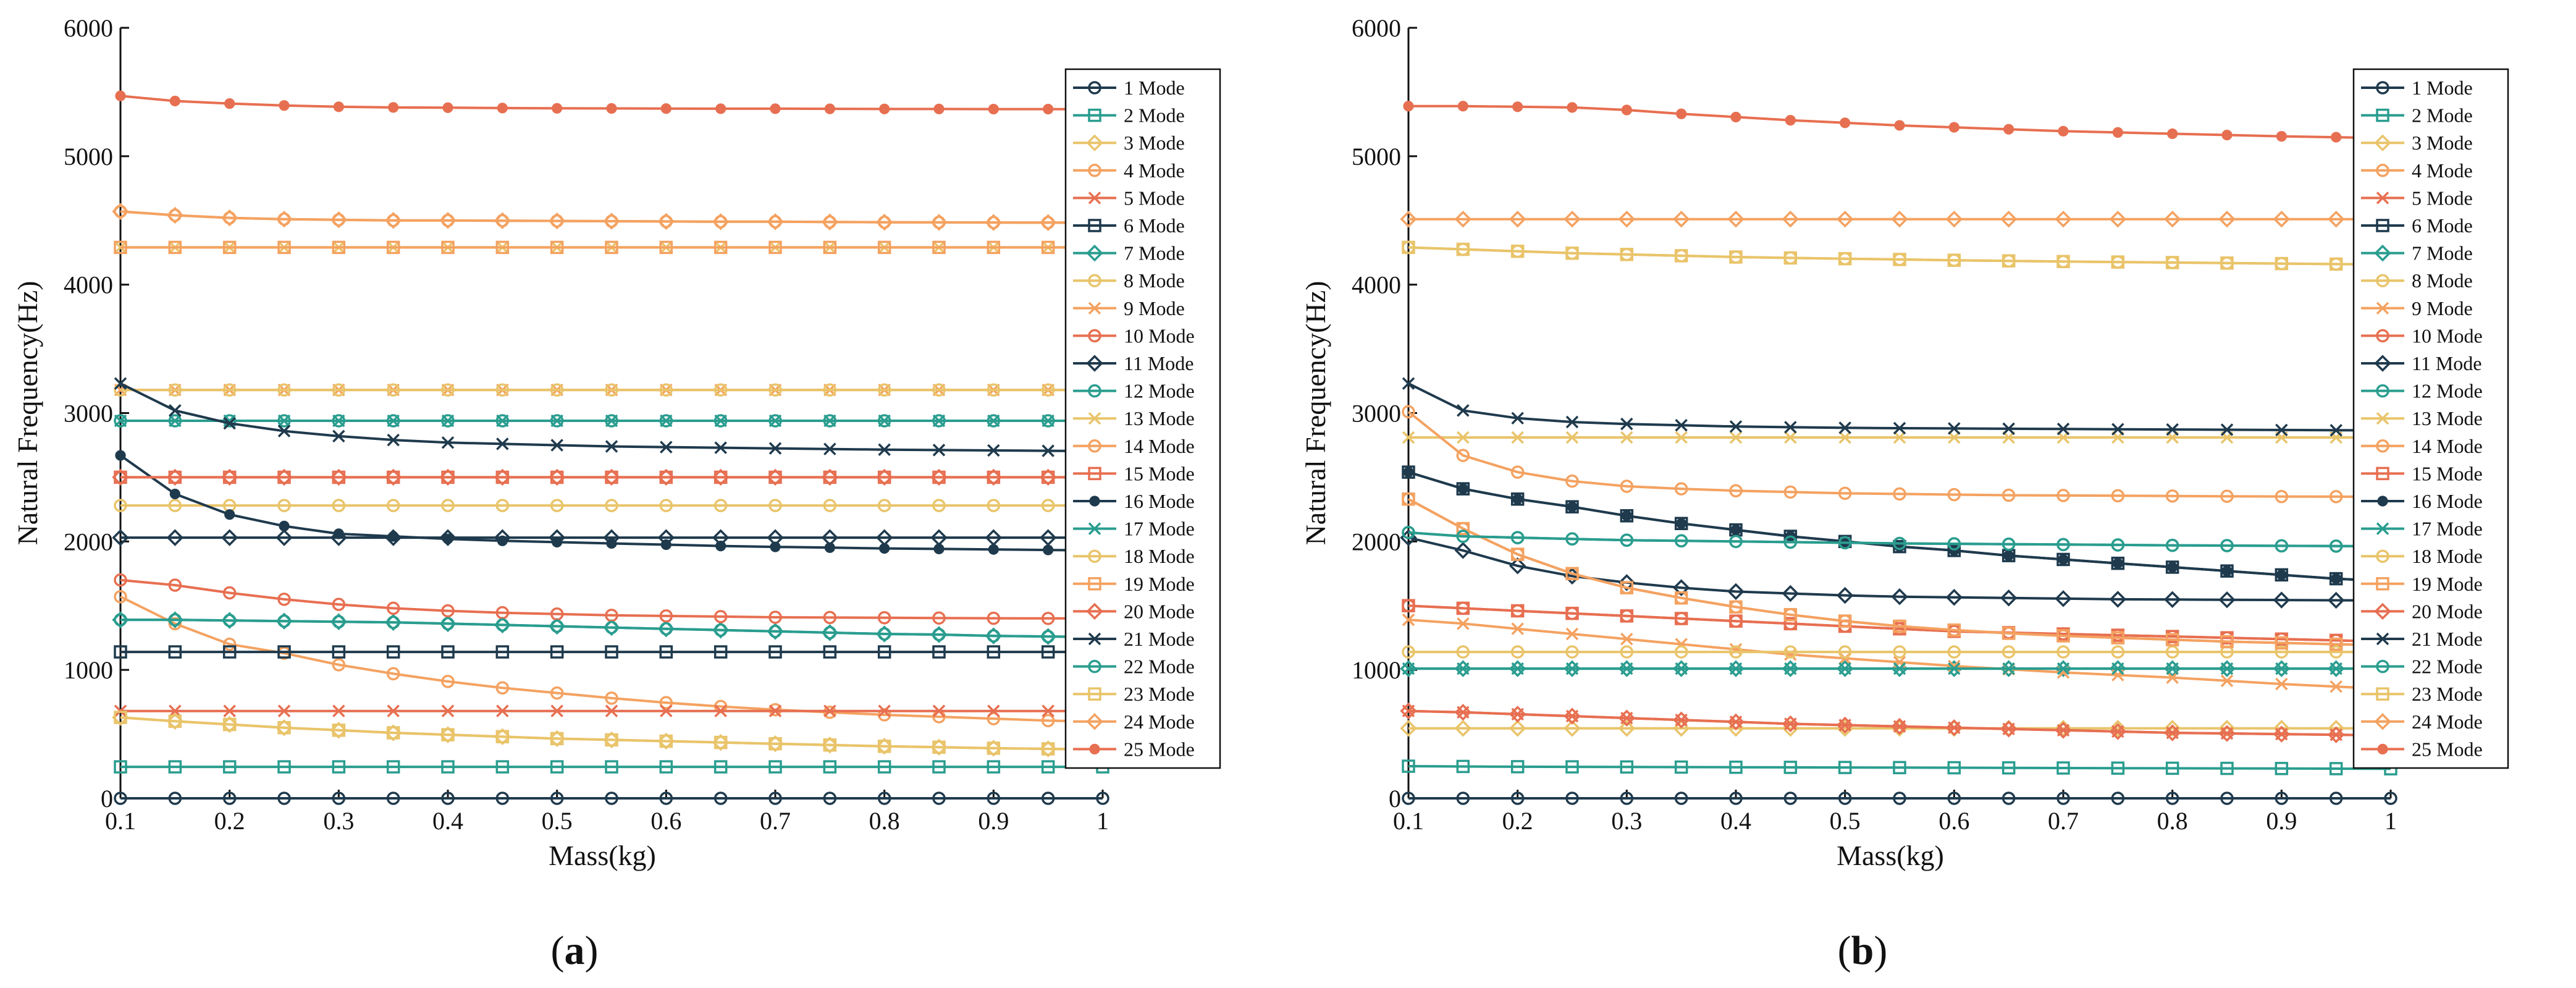 The width and height of the screenshot is (2576, 988). Describe the element at coordinates (88, 285) in the screenshot. I see `y-tick-label: 4000` at that location.